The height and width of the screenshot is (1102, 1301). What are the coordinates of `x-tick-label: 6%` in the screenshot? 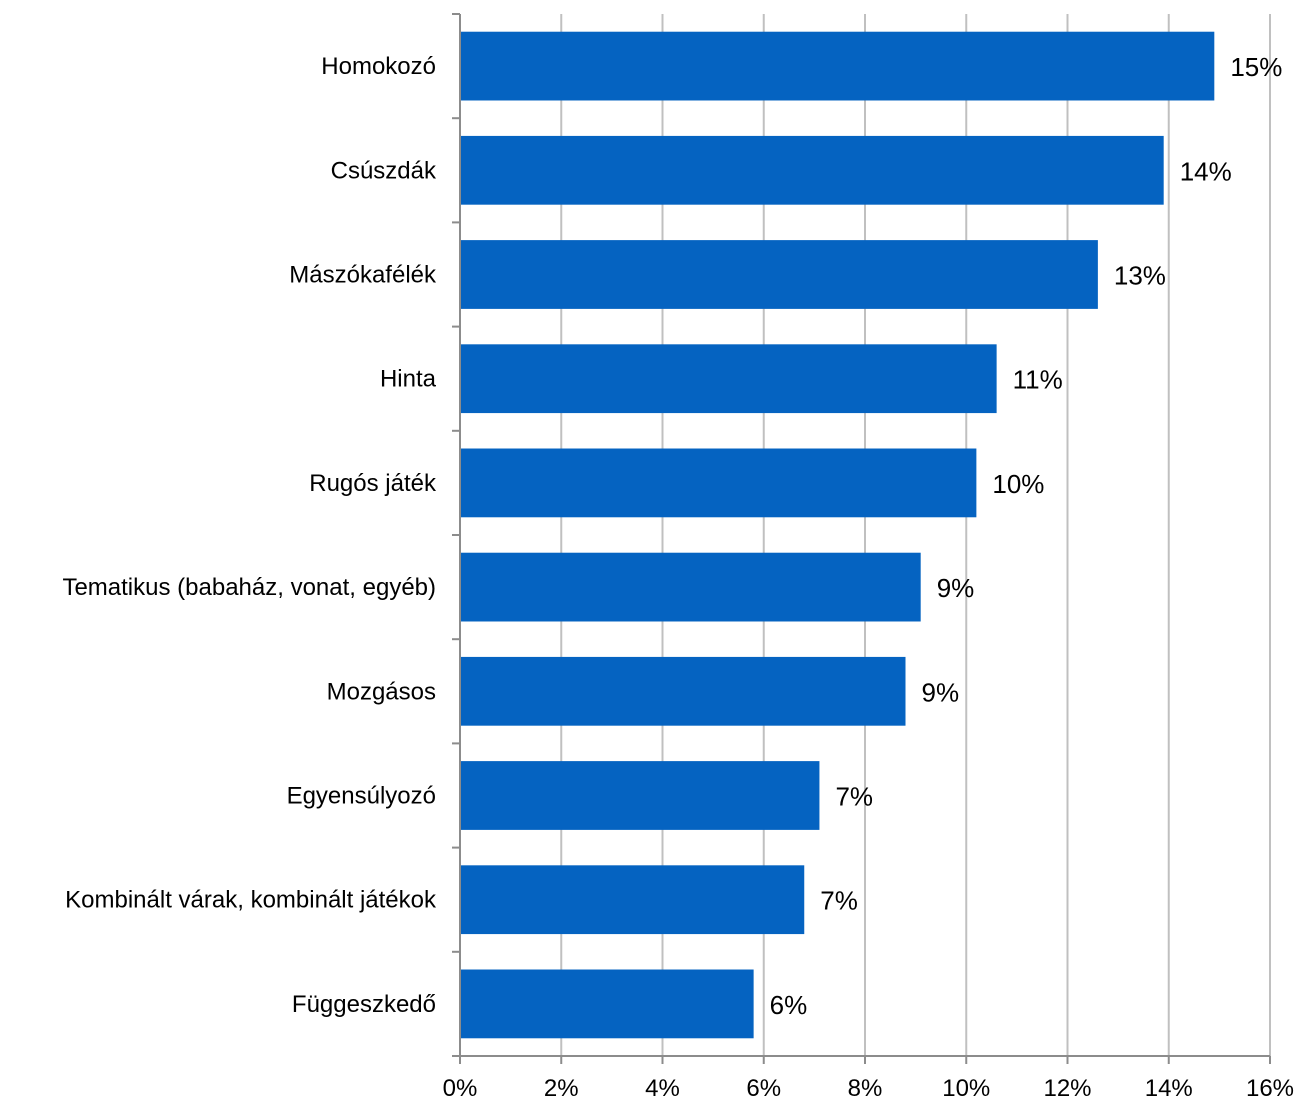 It's located at (763, 1088).